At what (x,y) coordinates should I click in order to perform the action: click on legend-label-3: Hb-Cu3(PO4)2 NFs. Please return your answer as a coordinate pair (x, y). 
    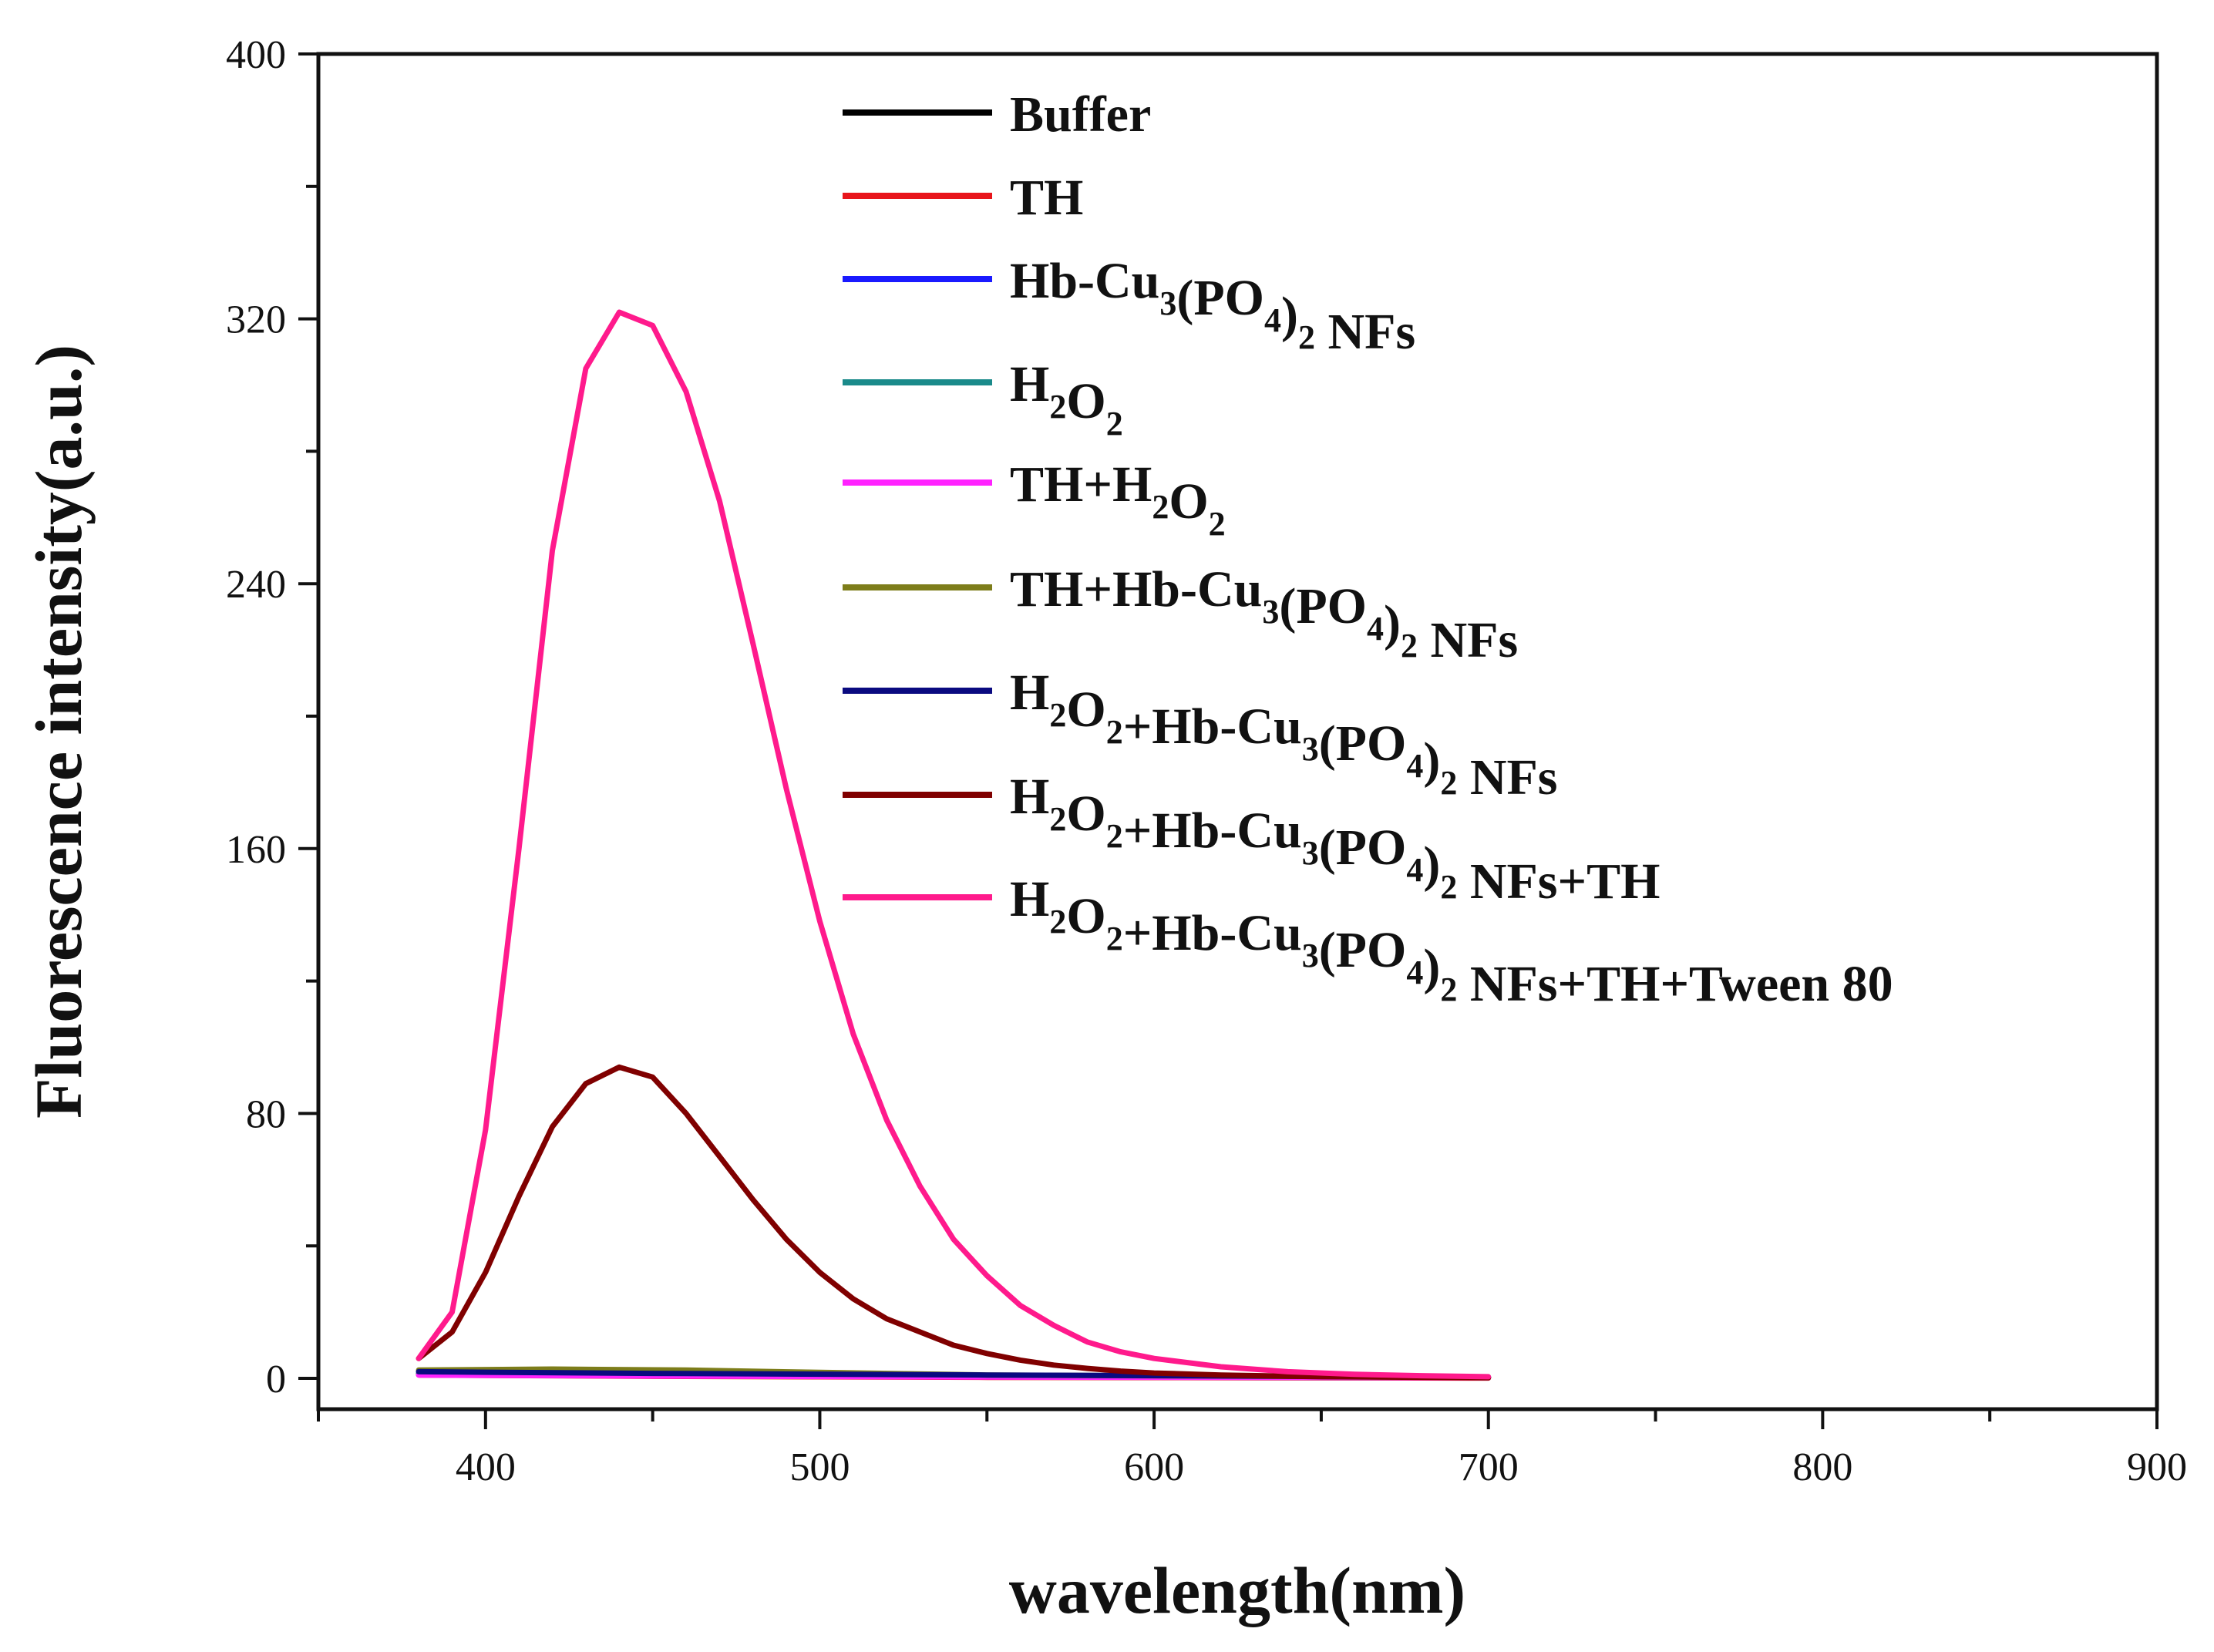
    Looking at the image, I should click on (1212, 306).